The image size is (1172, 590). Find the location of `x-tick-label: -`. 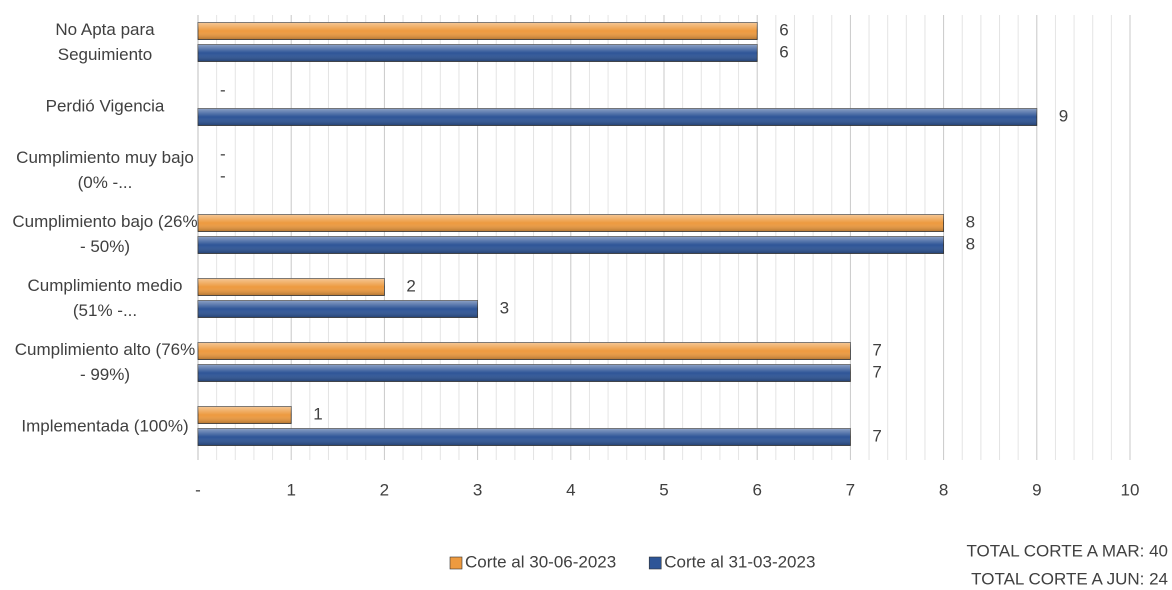

x-tick-label: - is located at coordinates (198, 489).